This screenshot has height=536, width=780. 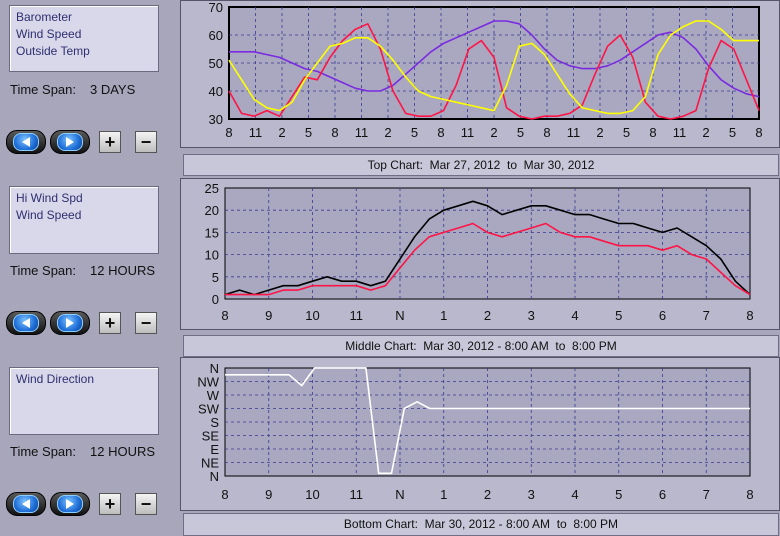 I want to click on middle-nav-controls: + −, so click(x=86, y=323).